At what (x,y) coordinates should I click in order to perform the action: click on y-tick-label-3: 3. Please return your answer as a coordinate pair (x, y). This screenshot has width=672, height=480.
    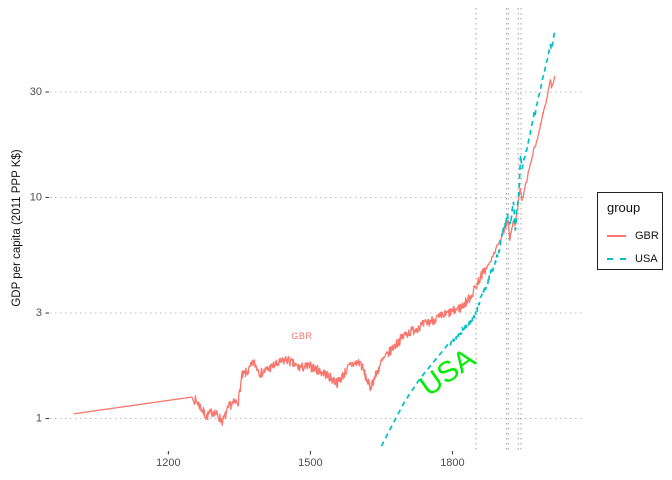
    Looking at the image, I should click on (39, 313).